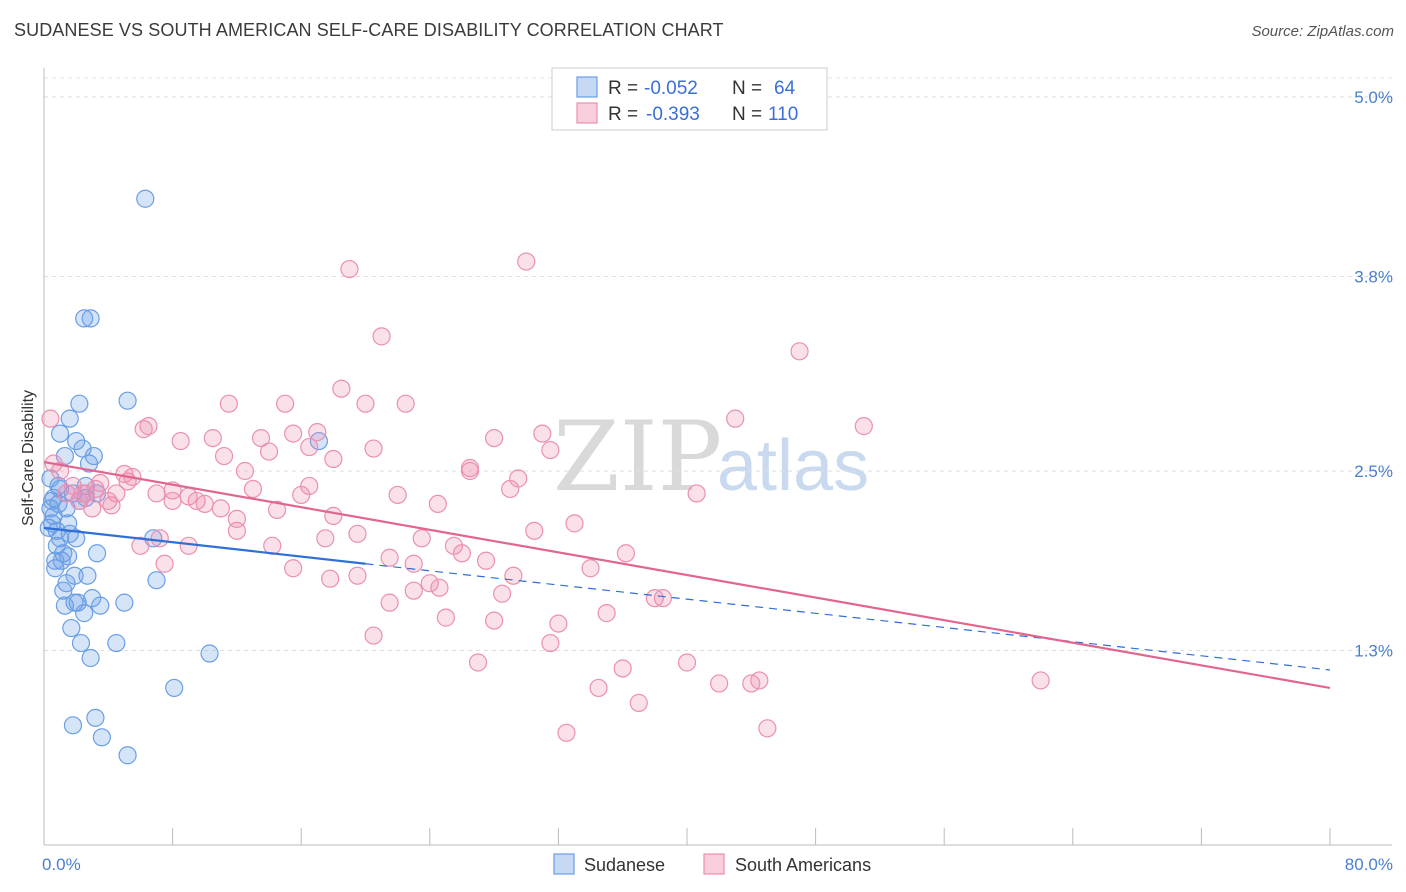 The height and width of the screenshot is (892, 1406). I want to click on legend-n-value-south-americans: 110, so click(783, 114).